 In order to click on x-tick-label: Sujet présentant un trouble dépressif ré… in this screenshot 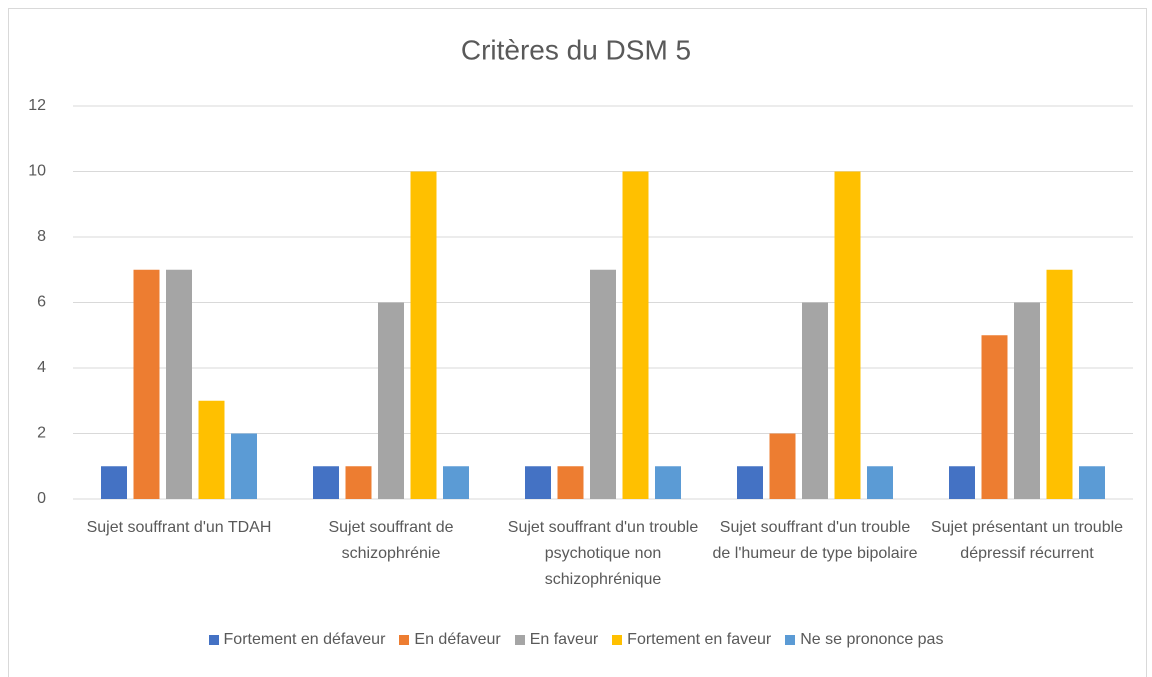, I will do `click(1027, 540)`.